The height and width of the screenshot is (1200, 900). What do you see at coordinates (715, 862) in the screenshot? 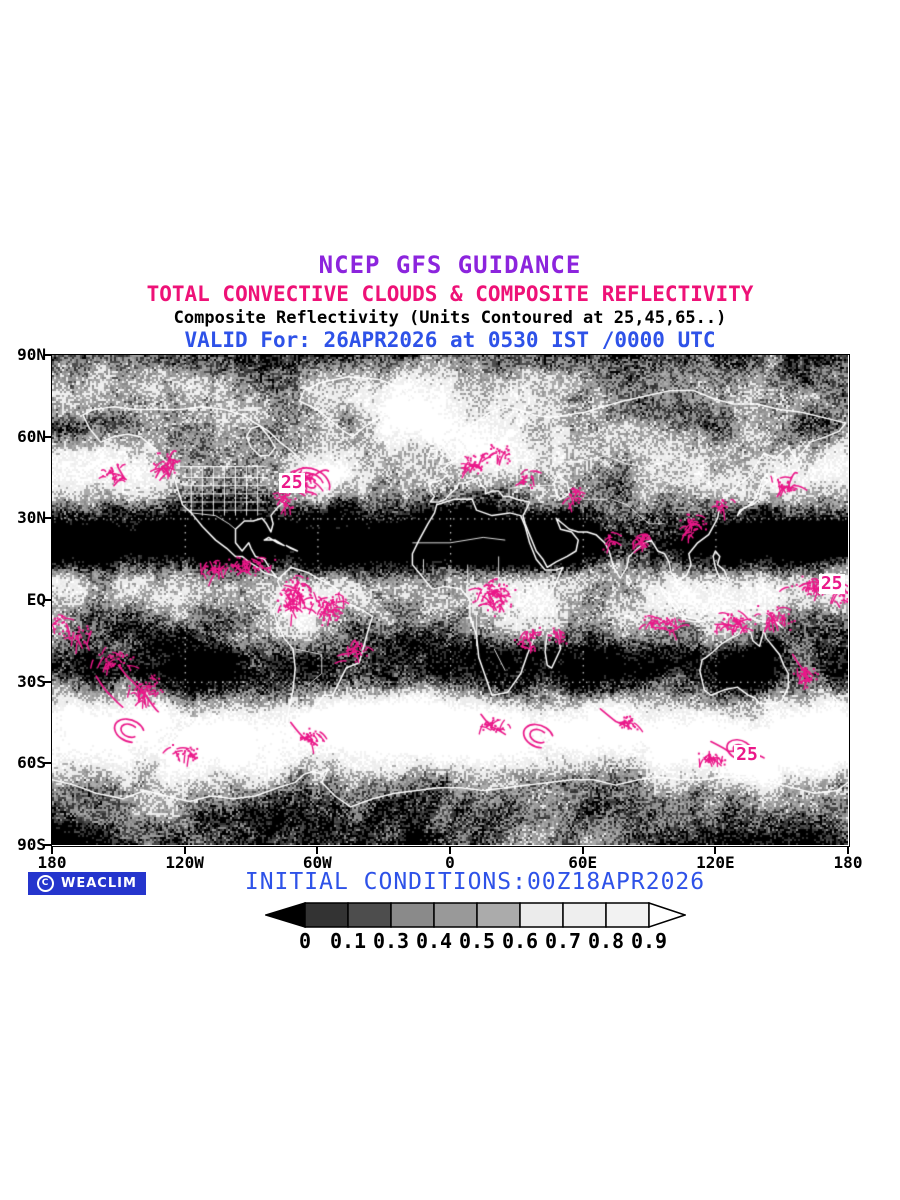
I see `x-tick-label: 120E` at bounding box center [715, 862].